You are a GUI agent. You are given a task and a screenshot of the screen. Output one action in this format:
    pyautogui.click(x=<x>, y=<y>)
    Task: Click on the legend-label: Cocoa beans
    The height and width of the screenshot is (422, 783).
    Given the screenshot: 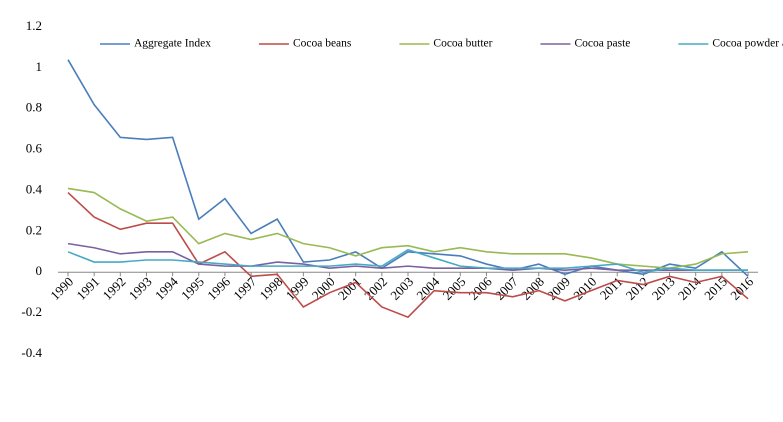 What is the action you would take?
    pyautogui.click(x=322, y=44)
    